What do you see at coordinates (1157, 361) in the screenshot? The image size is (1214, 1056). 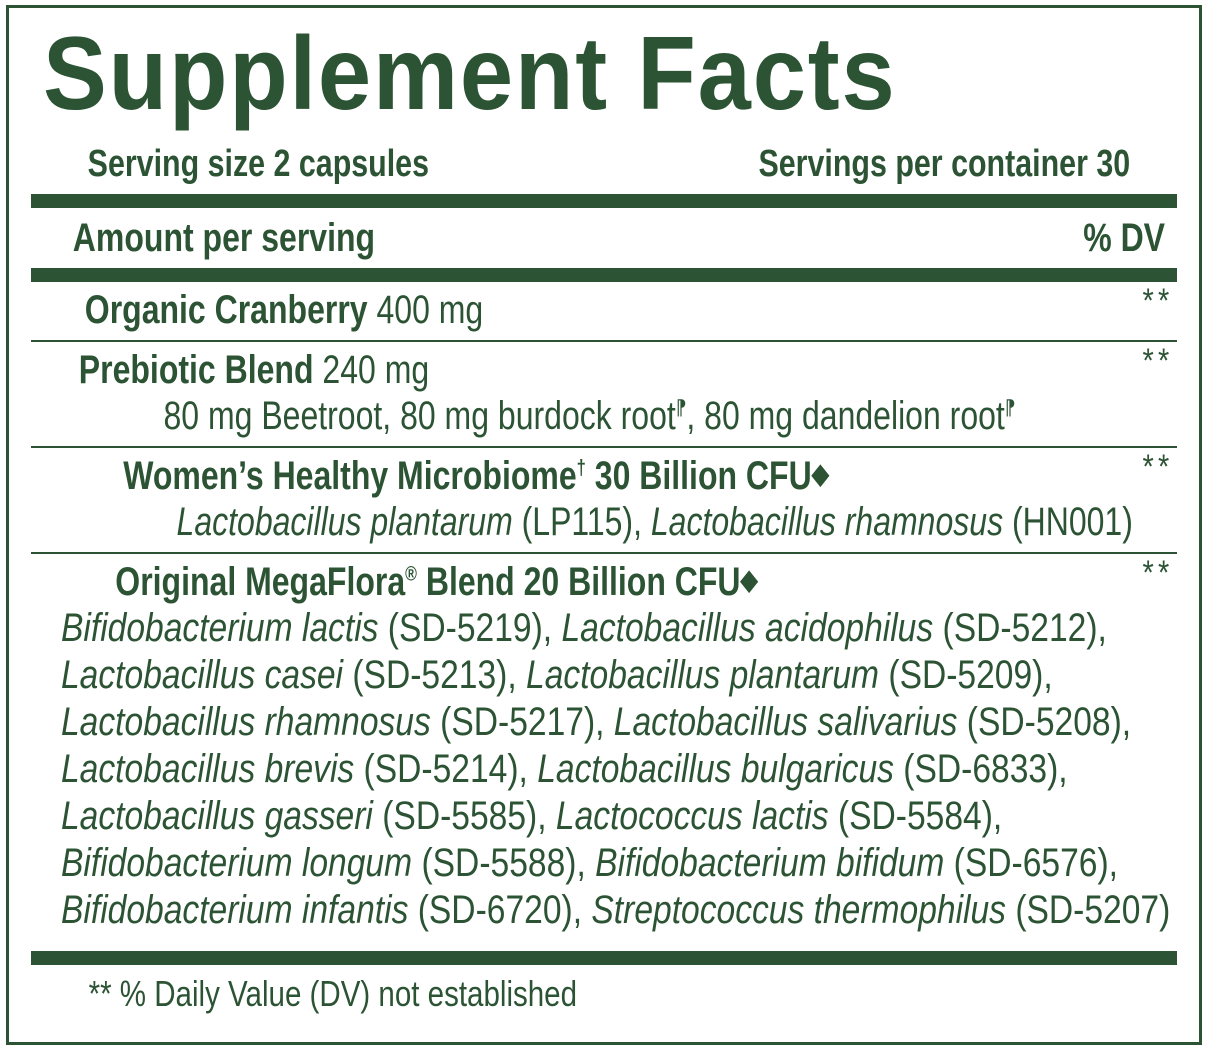 I see `dv-value-prebiotic: **` at bounding box center [1157, 361].